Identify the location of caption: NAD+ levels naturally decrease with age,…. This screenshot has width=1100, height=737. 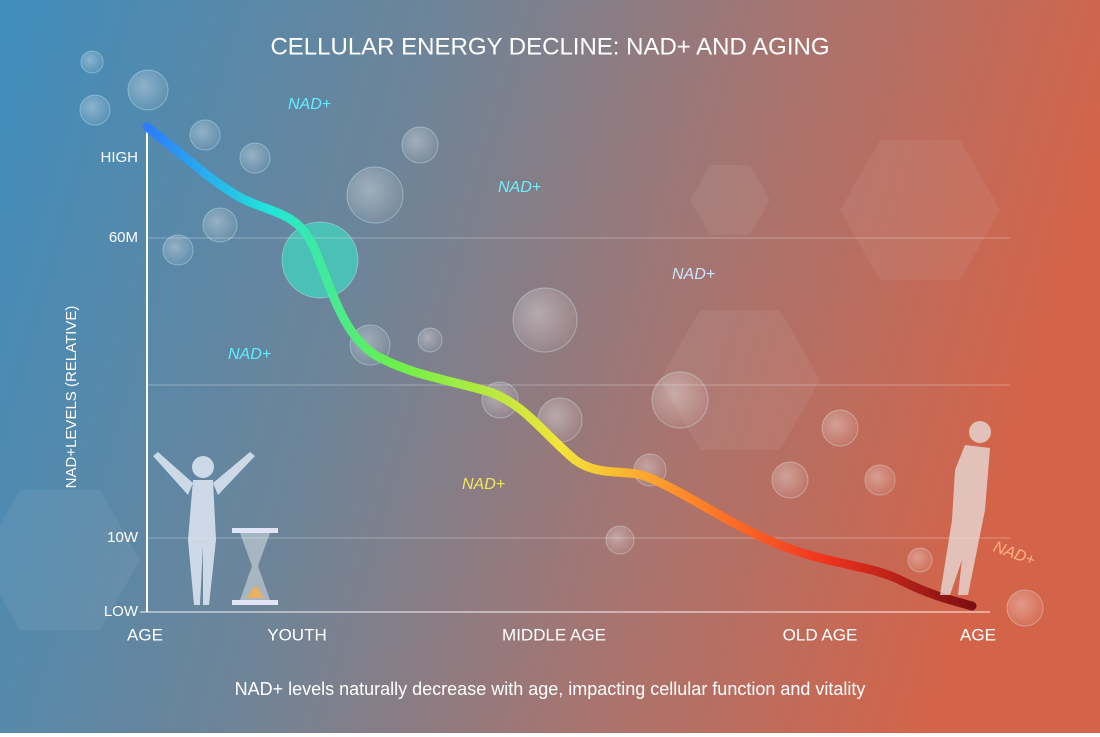
(550, 689).